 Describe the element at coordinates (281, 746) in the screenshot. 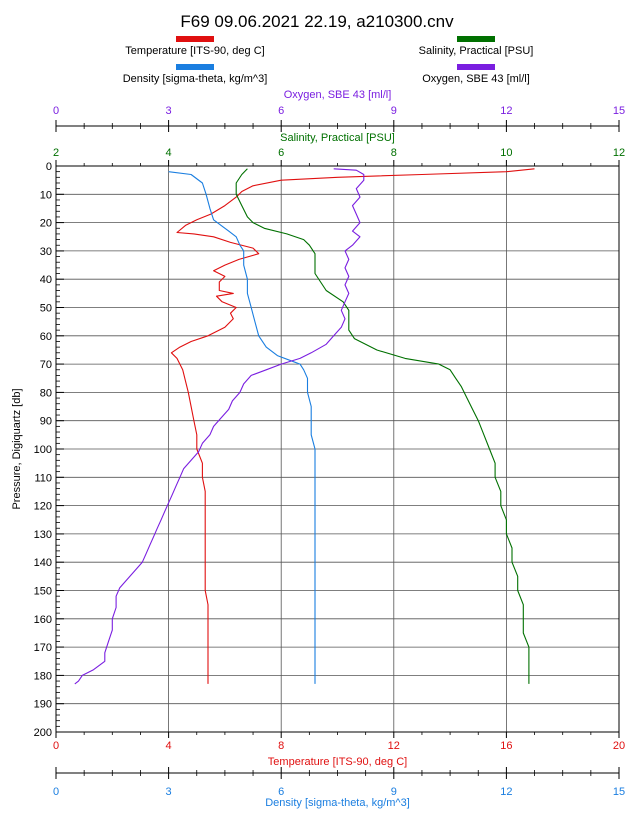

I see `temperature-tick-label: 8` at that location.